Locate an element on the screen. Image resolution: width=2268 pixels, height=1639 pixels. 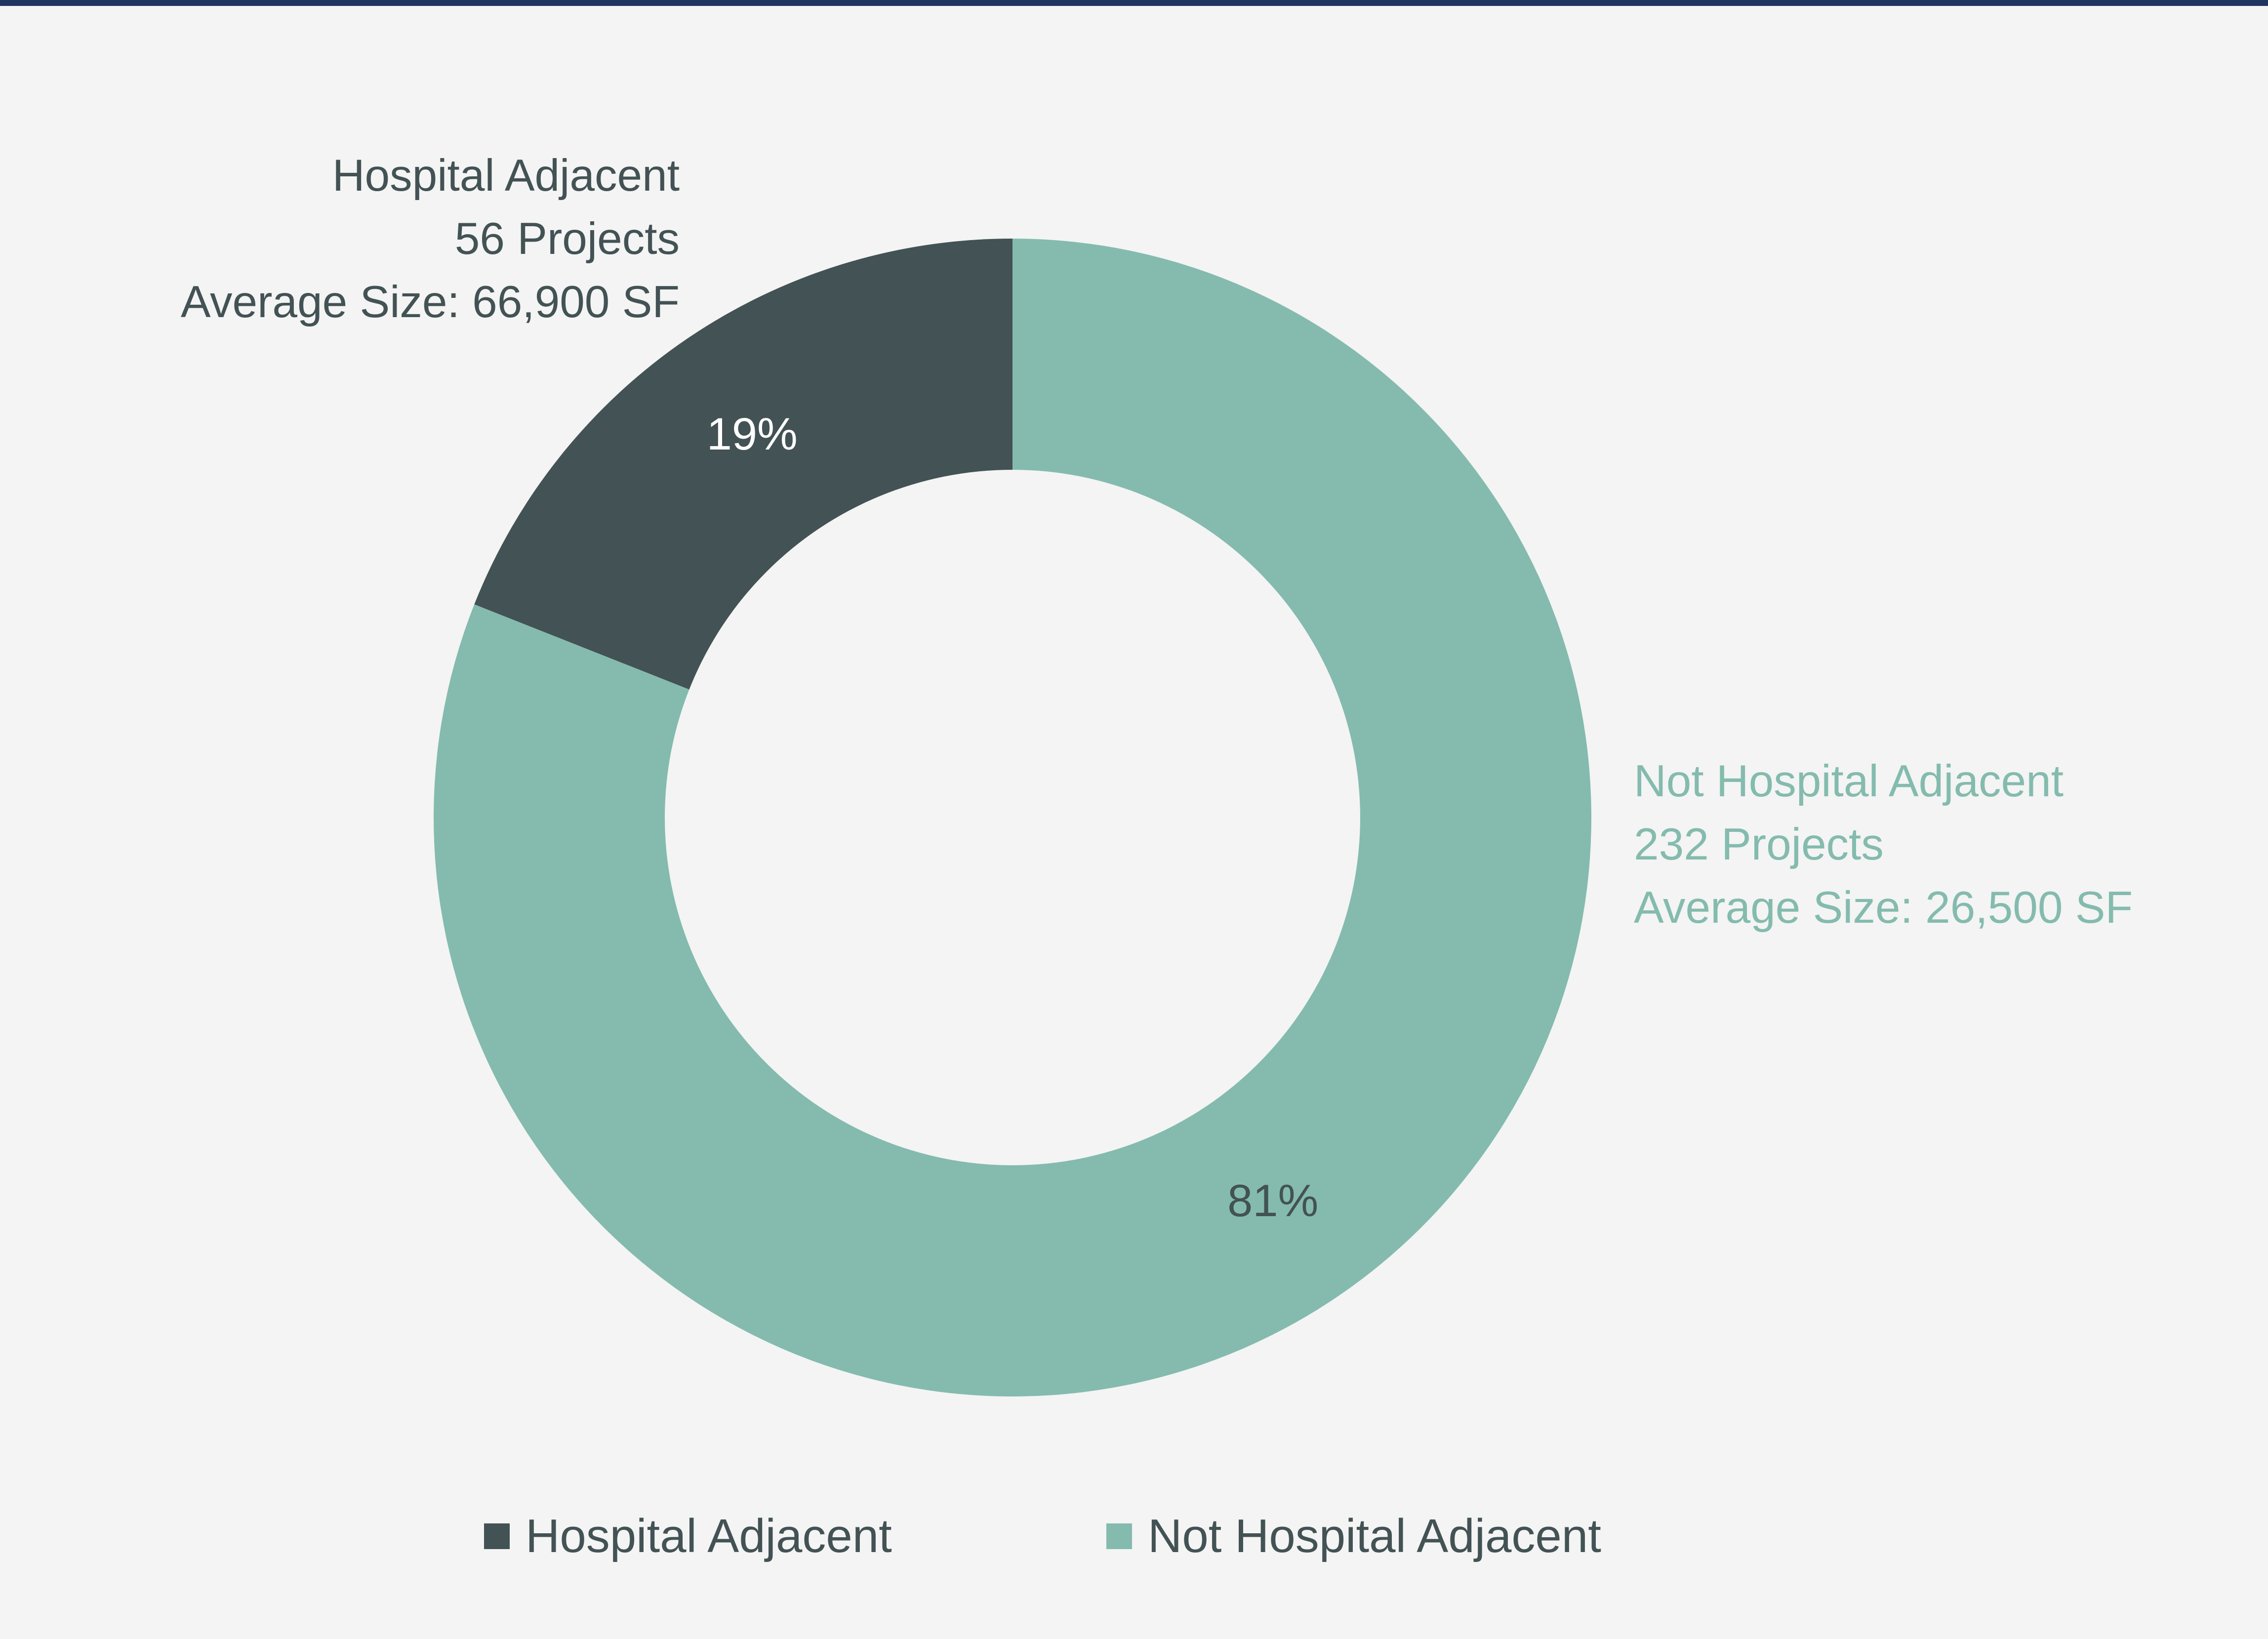
top-rule is located at coordinates (1134, 3).